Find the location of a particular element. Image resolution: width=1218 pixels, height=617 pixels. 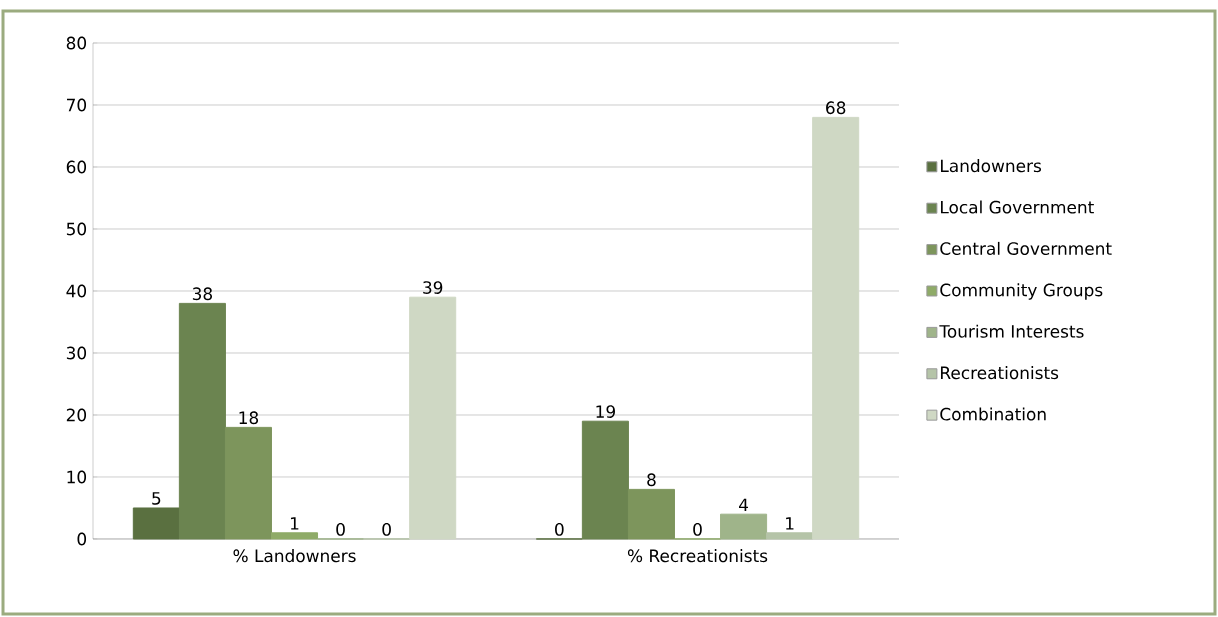

data-label: 18 is located at coordinates (249, 418).